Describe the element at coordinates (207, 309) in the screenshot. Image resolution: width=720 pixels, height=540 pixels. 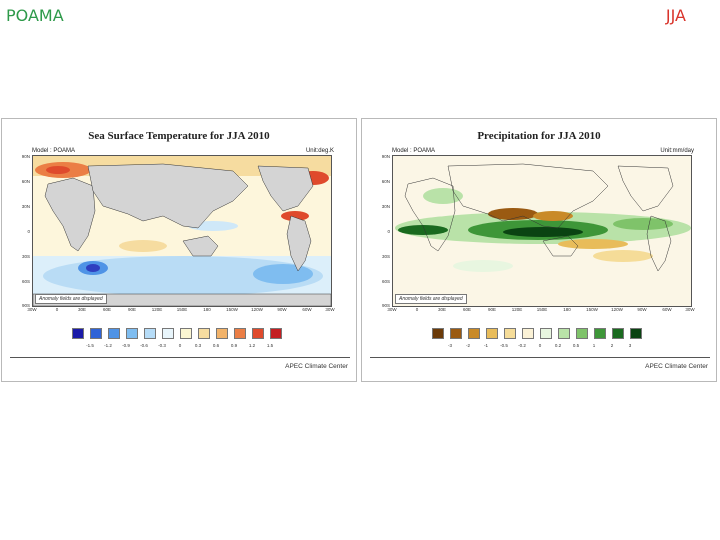
I see `lon-label: 180` at that location.